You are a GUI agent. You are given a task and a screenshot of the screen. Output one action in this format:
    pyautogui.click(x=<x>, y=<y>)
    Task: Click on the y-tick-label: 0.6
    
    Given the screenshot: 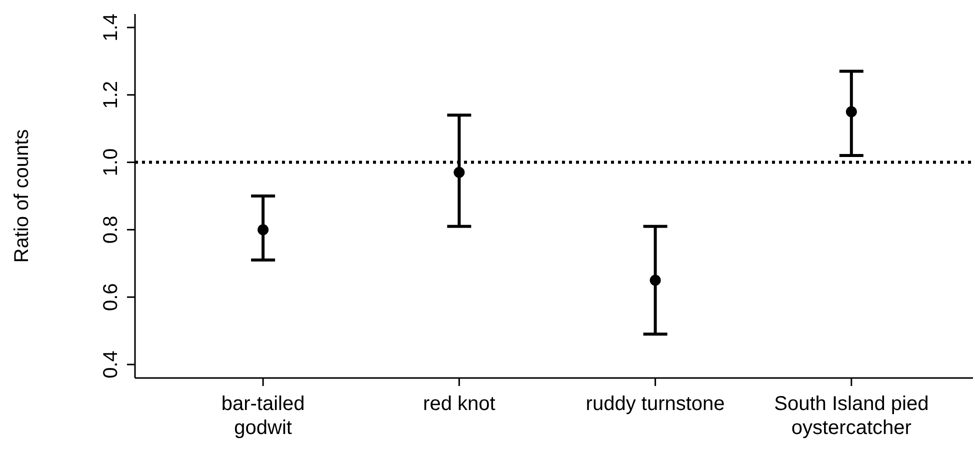 What is the action you would take?
    pyautogui.click(x=111, y=297)
    